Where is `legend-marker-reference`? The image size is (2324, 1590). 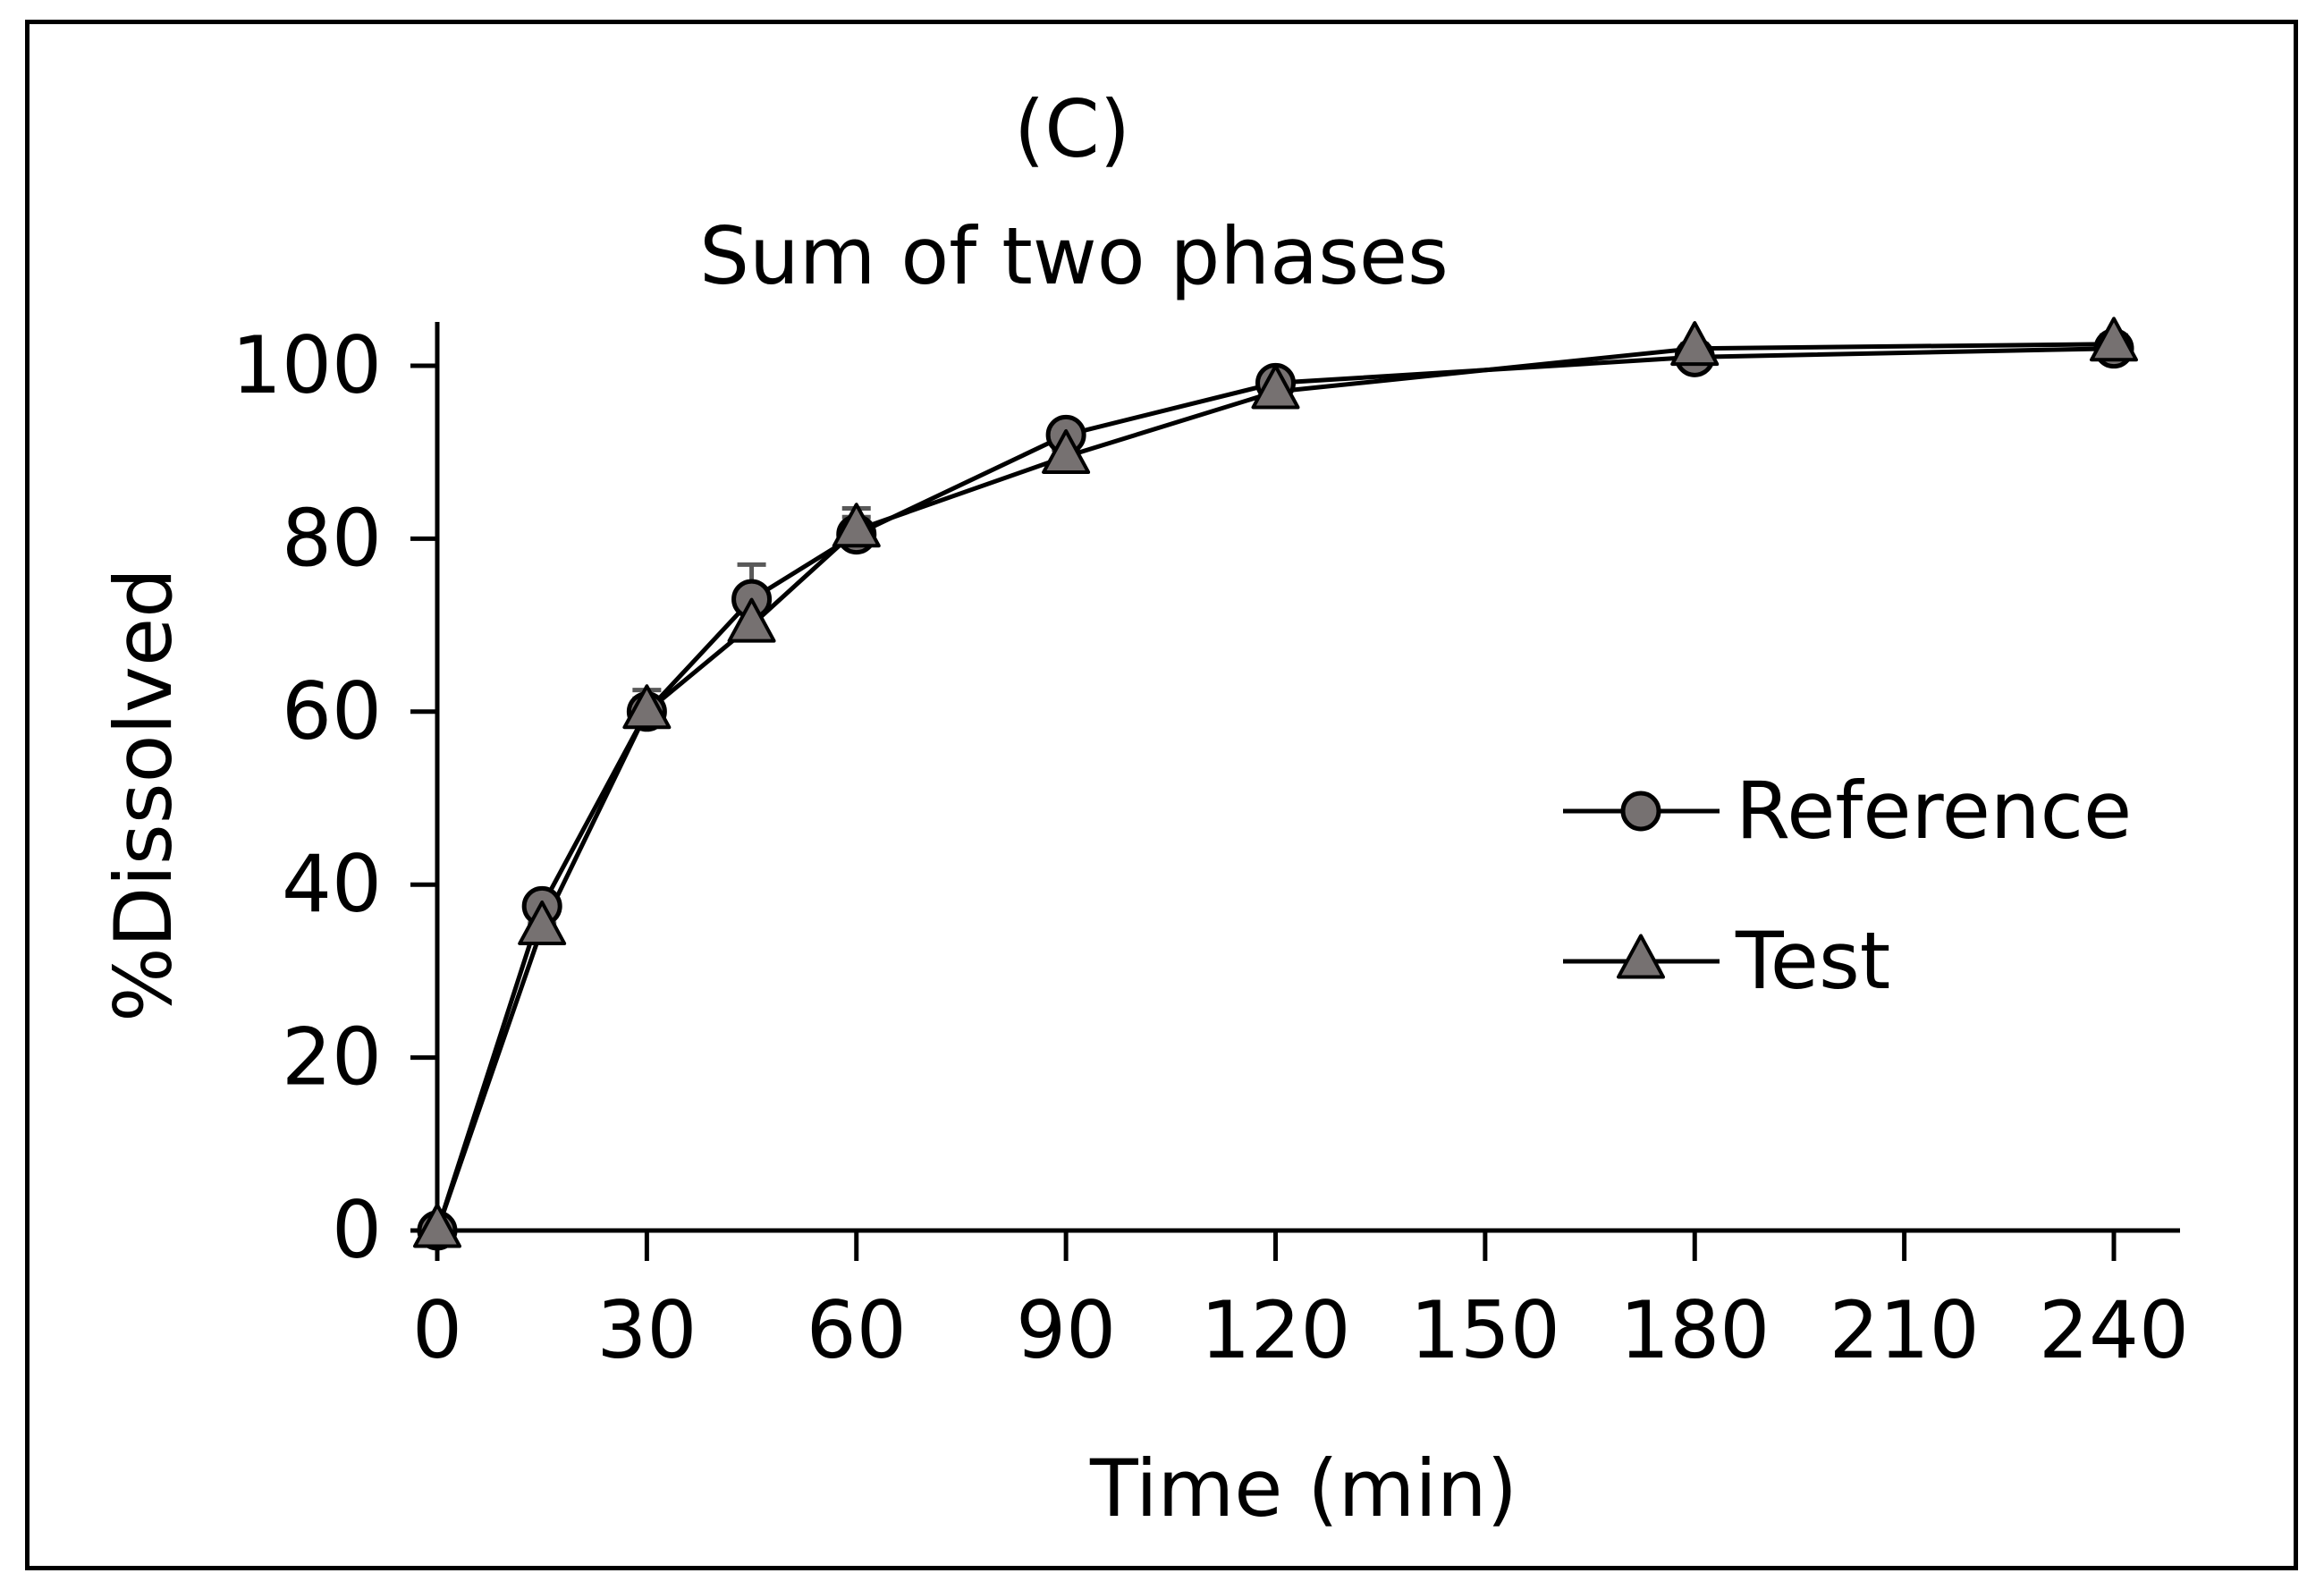
legend-marker-reference is located at coordinates (1640, 811).